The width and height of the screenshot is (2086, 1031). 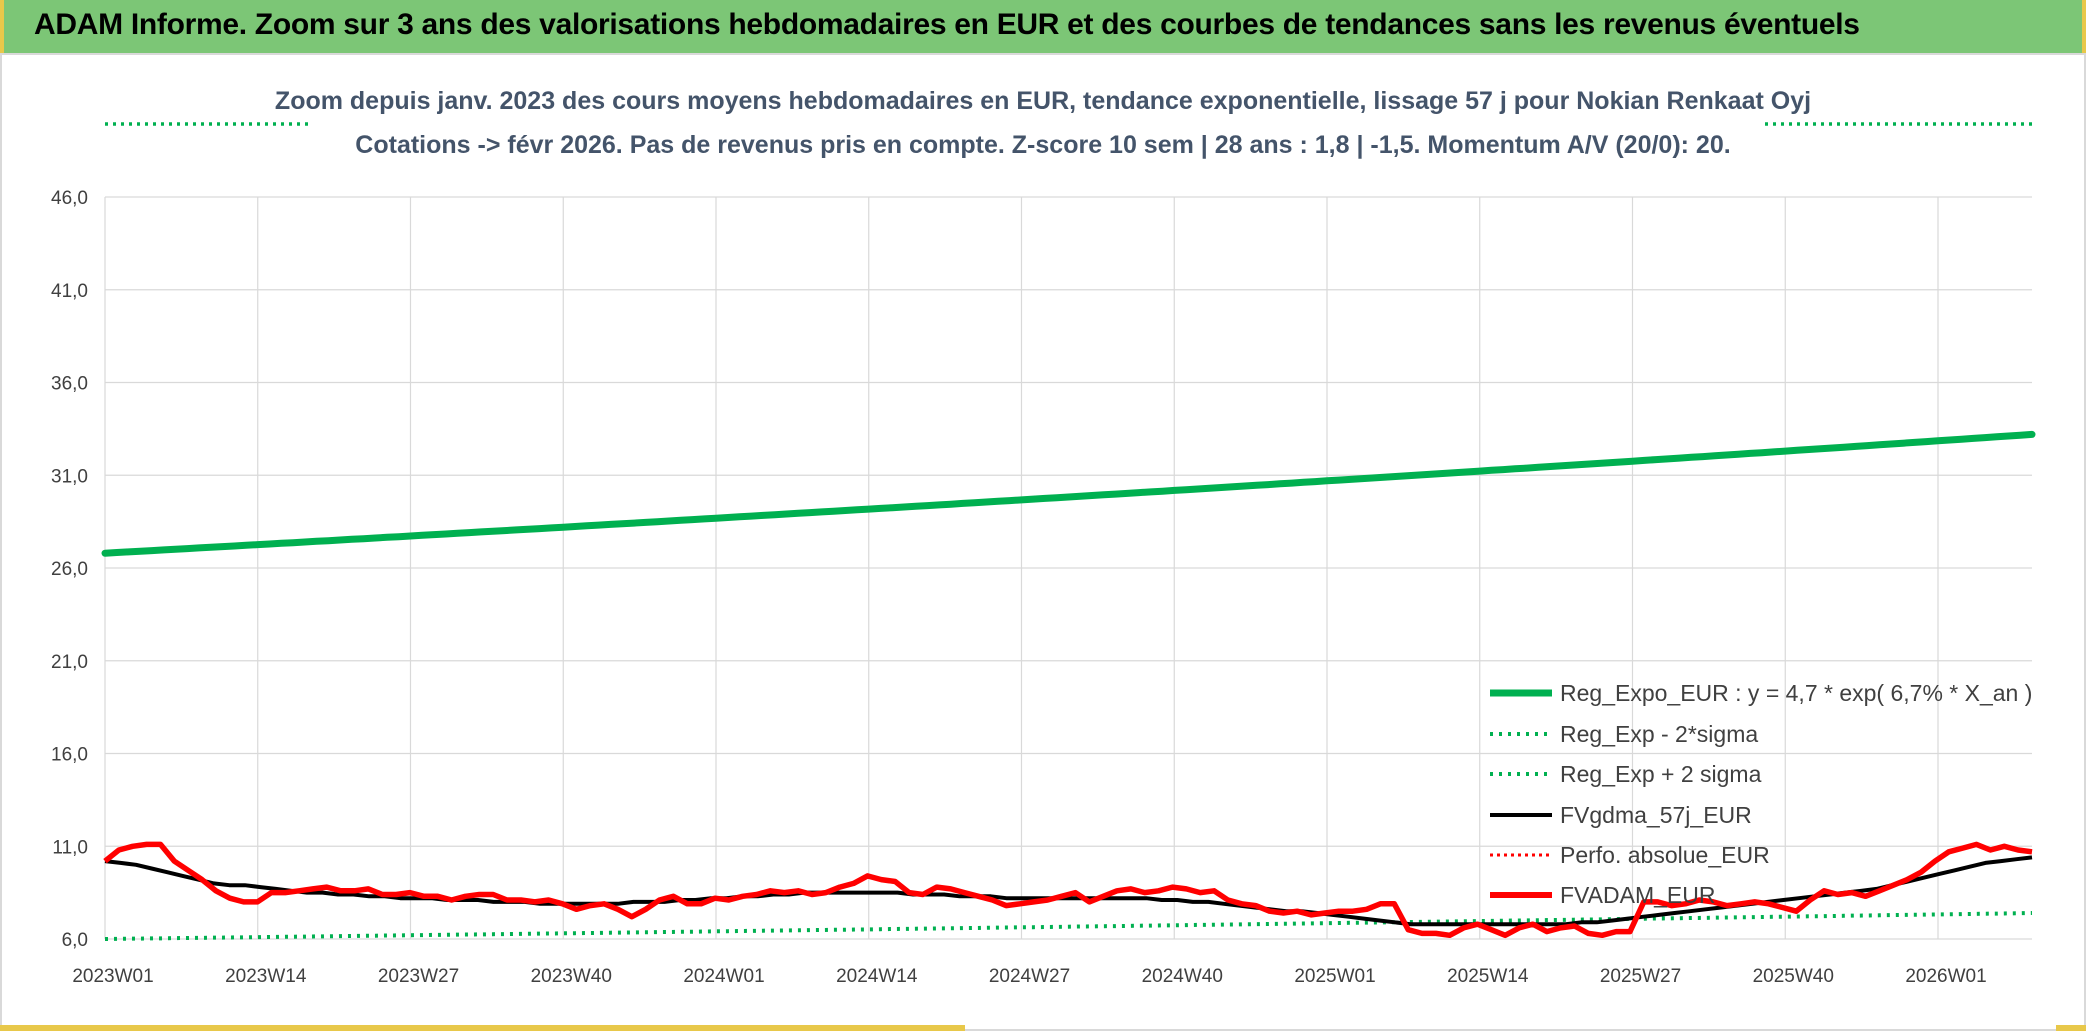 What do you see at coordinates (69, 198) in the screenshot?
I see `y-tick-label: 46,0` at bounding box center [69, 198].